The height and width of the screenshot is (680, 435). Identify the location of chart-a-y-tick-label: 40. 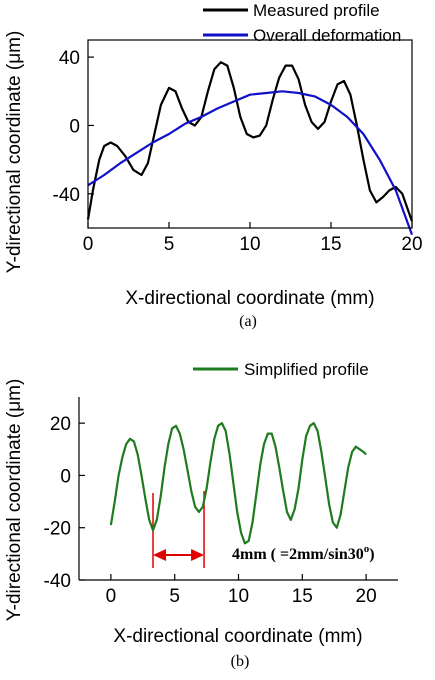
(69, 58).